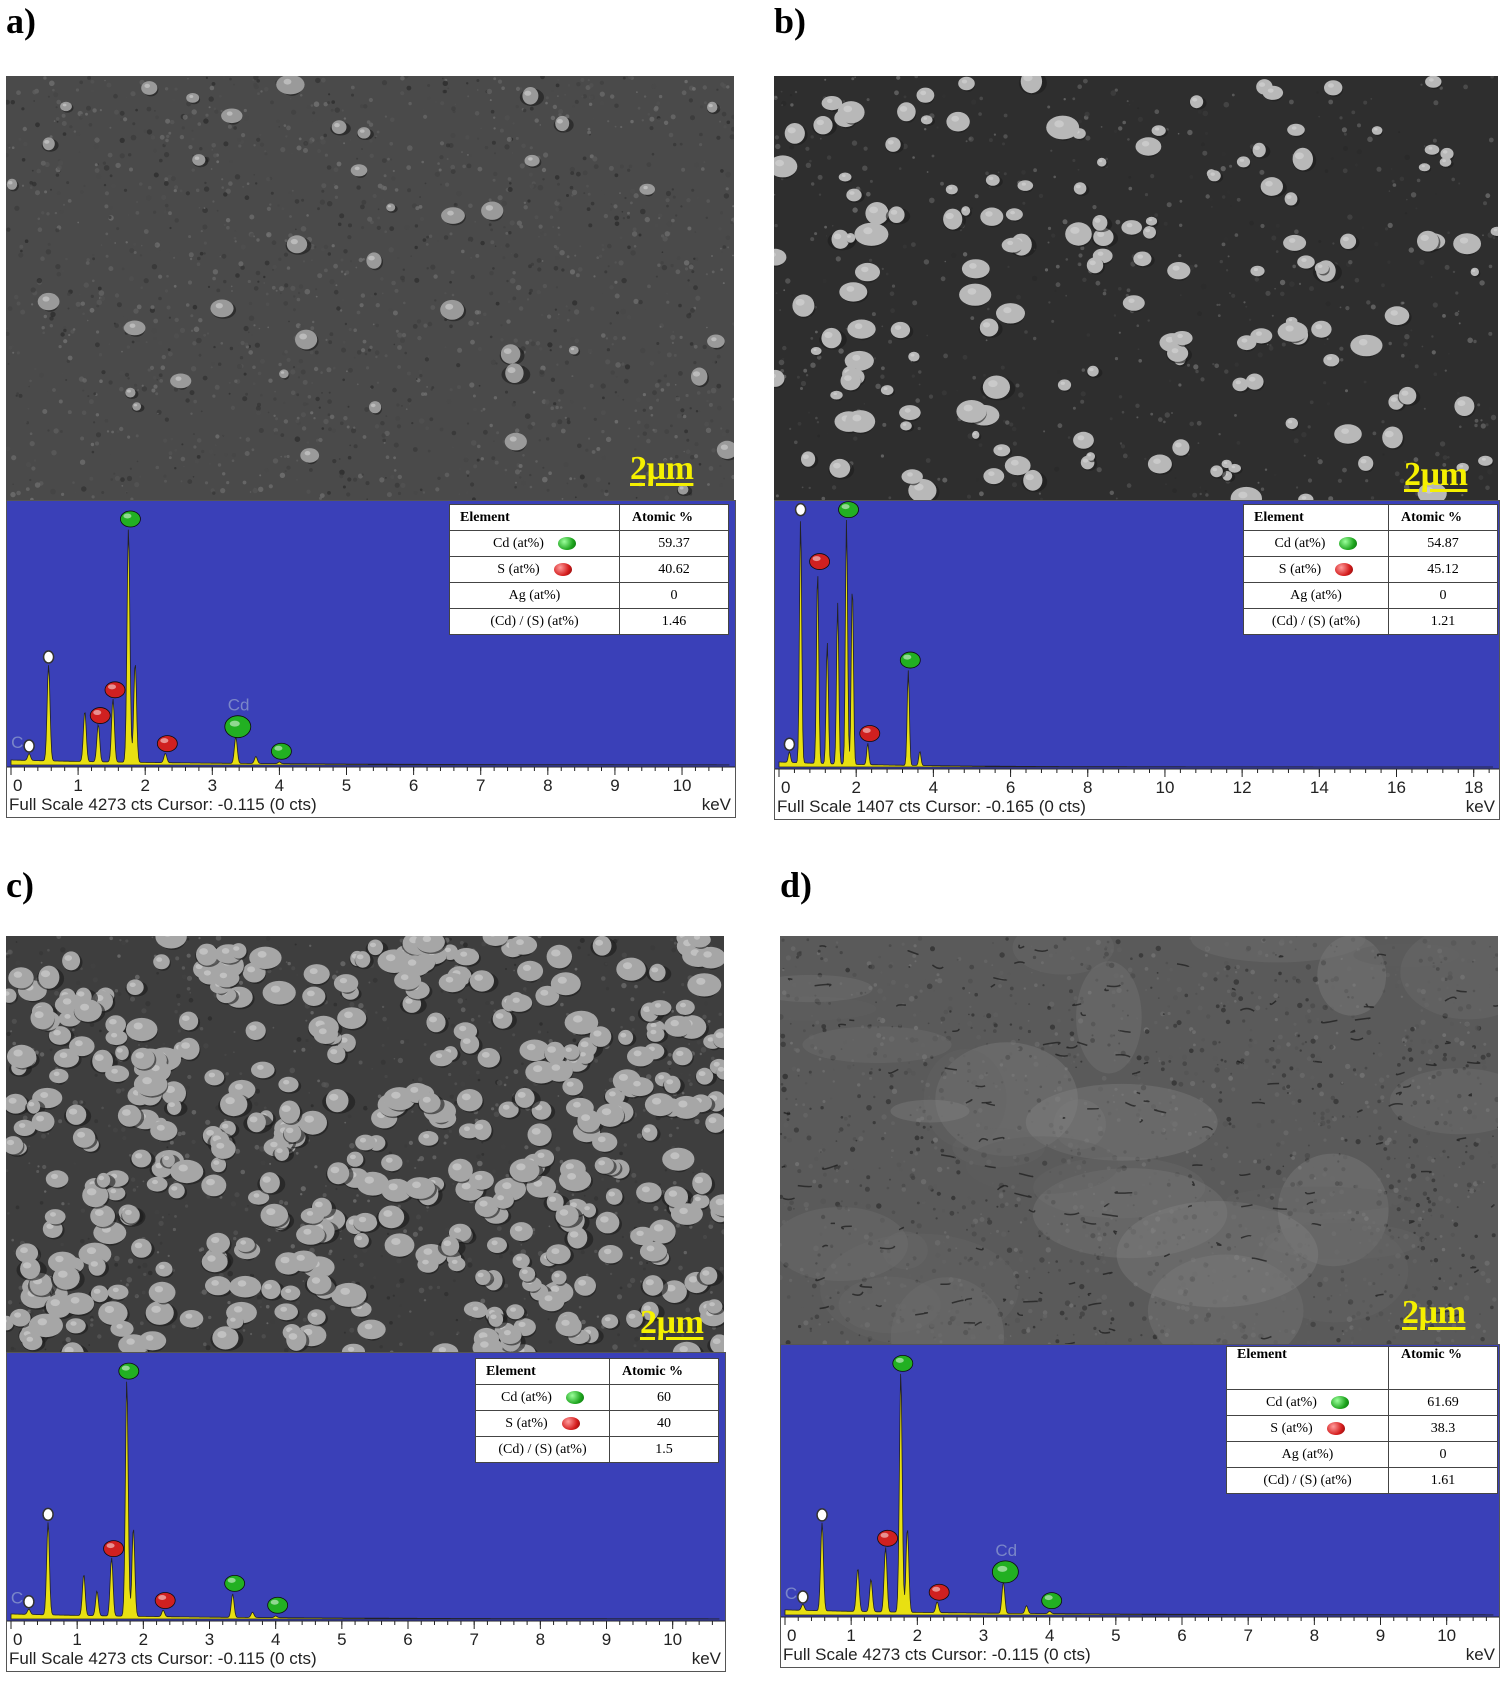  I want to click on panel-label: c), so click(20, 885).